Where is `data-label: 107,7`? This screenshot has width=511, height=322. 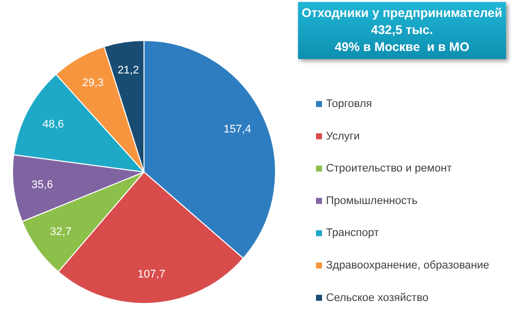 data-label: 107,7 is located at coordinates (152, 274).